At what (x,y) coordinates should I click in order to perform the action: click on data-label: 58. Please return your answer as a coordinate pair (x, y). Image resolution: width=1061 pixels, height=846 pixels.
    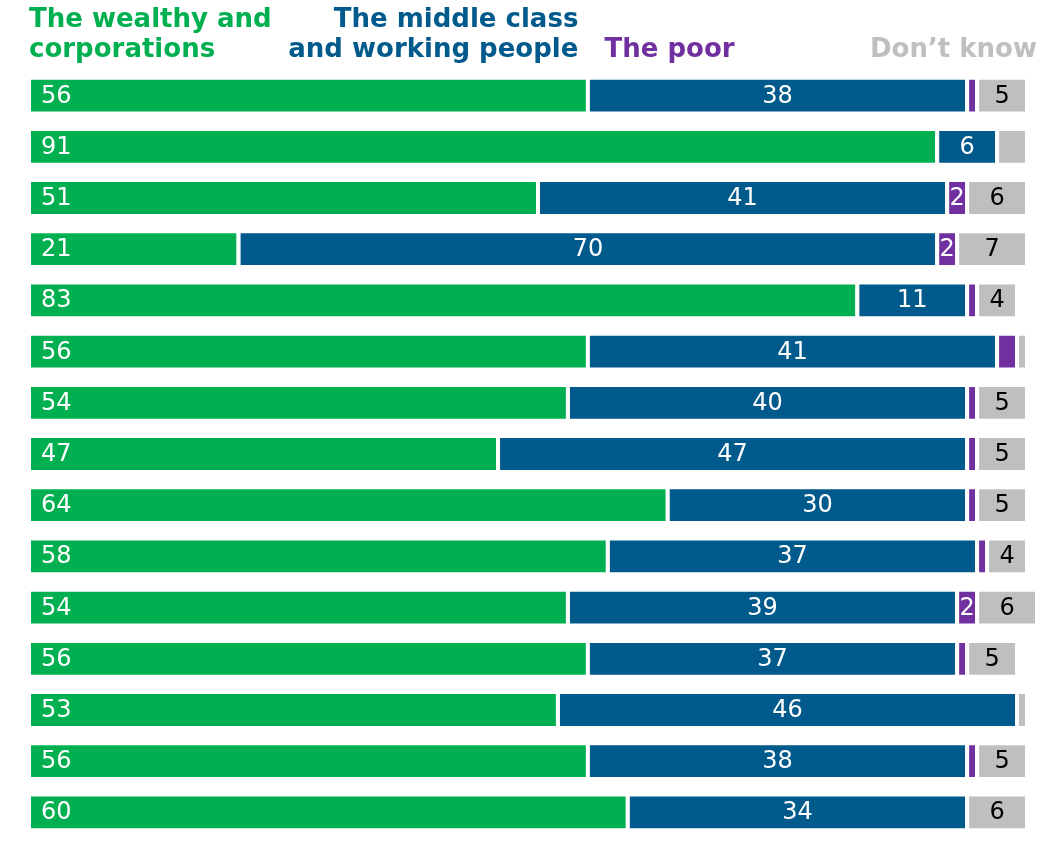
    Looking at the image, I should click on (56, 555).